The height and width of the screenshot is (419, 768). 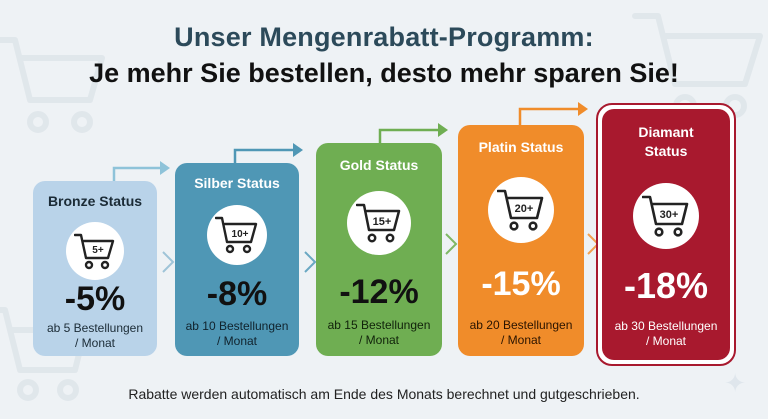 I want to click on tier-description: ab 20 Bestellungen / Monat, so click(x=521, y=333).